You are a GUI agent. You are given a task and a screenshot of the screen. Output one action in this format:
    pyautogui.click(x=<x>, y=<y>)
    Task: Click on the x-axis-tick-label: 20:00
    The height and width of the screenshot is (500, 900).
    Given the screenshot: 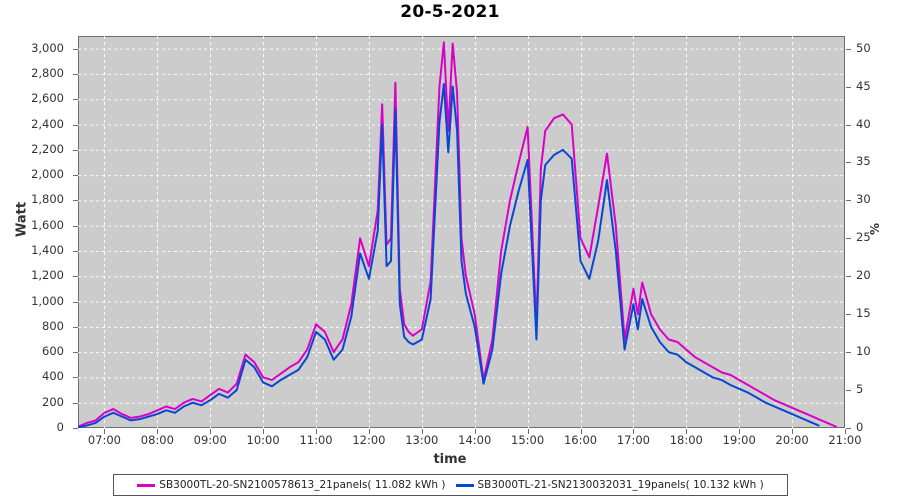 What is the action you would take?
    pyautogui.click(x=792, y=440)
    